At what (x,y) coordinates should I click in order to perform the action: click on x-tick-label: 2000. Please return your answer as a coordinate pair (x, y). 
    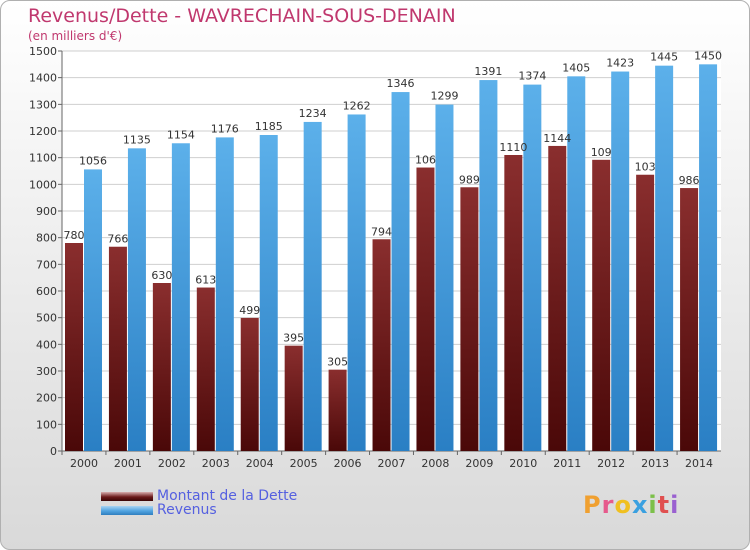
    Looking at the image, I should click on (84, 463).